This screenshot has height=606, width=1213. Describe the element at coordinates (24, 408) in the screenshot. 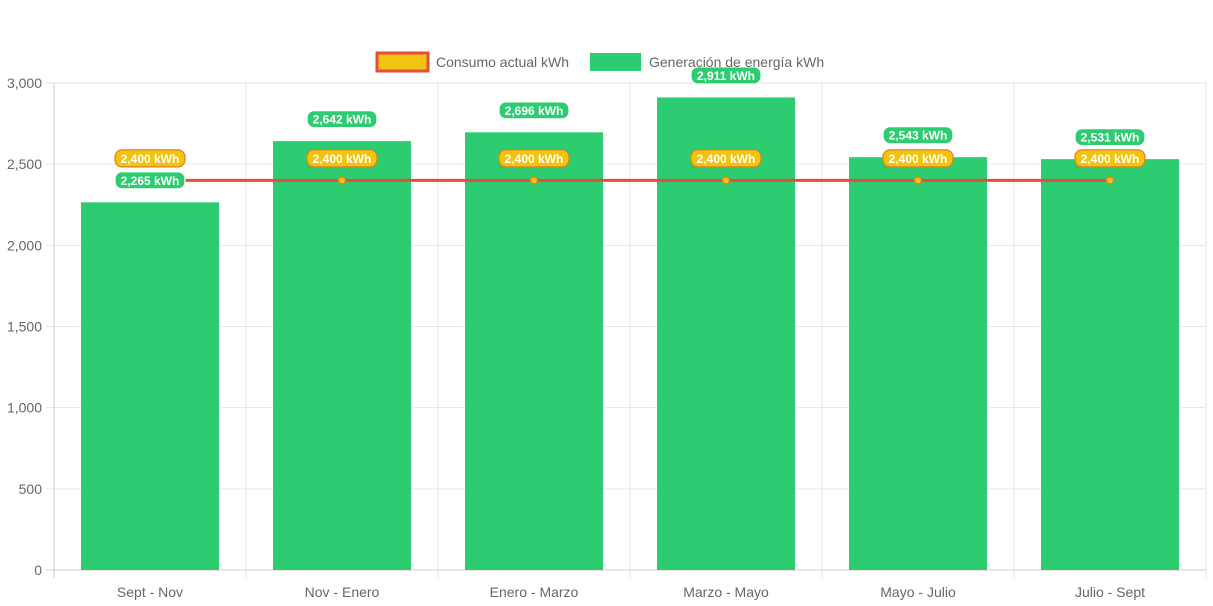

I see `y-tick-label: 1,000` at that location.